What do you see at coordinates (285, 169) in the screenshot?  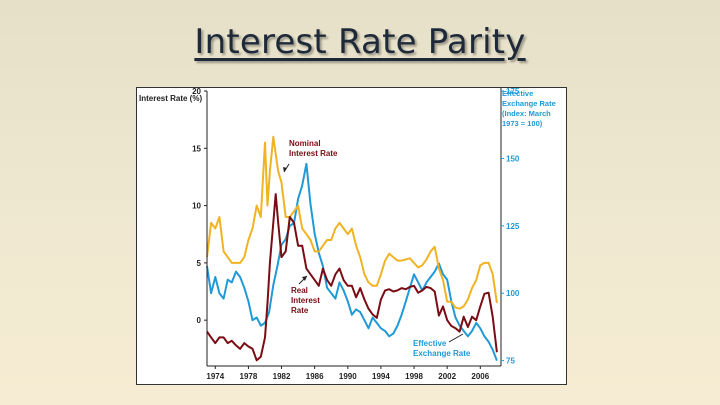 I see `annotation-nominal-arrowhead` at bounding box center [285, 169].